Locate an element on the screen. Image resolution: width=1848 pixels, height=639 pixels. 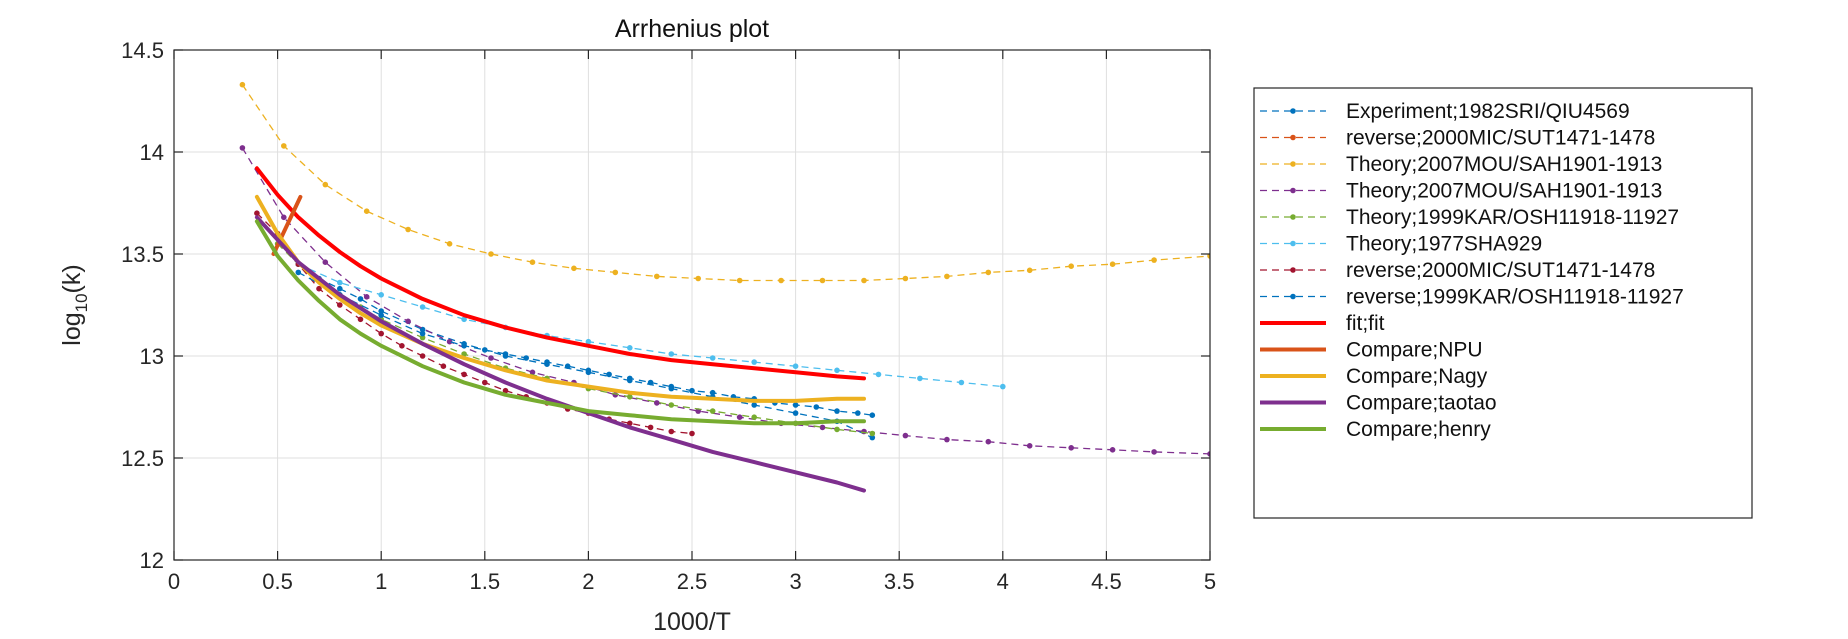
y-tick-label: 13.5 is located at coordinates (142, 254).